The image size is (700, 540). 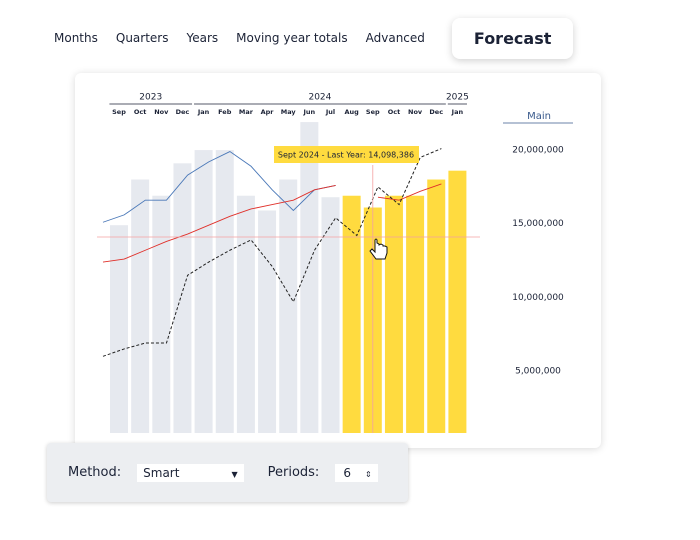 I want to click on x-tick-label: May, so click(x=289, y=112).